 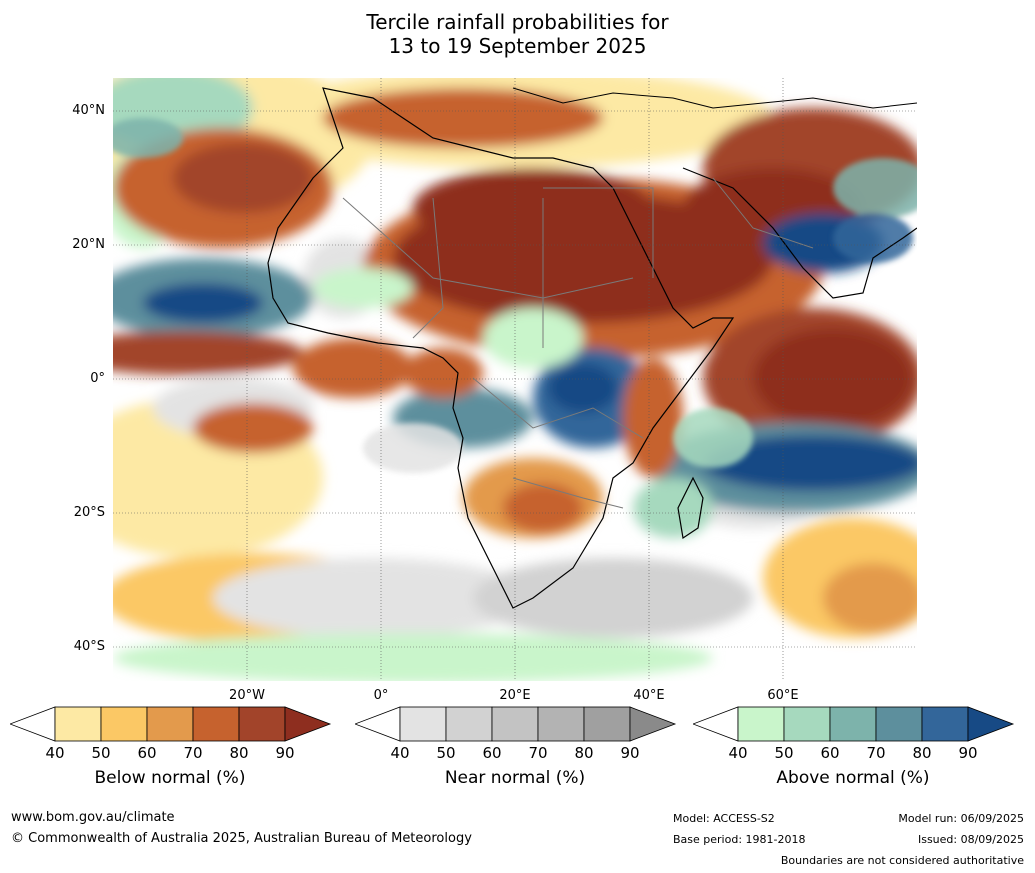 I want to click on lon-label-40e: 40°E, so click(x=649, y=695).